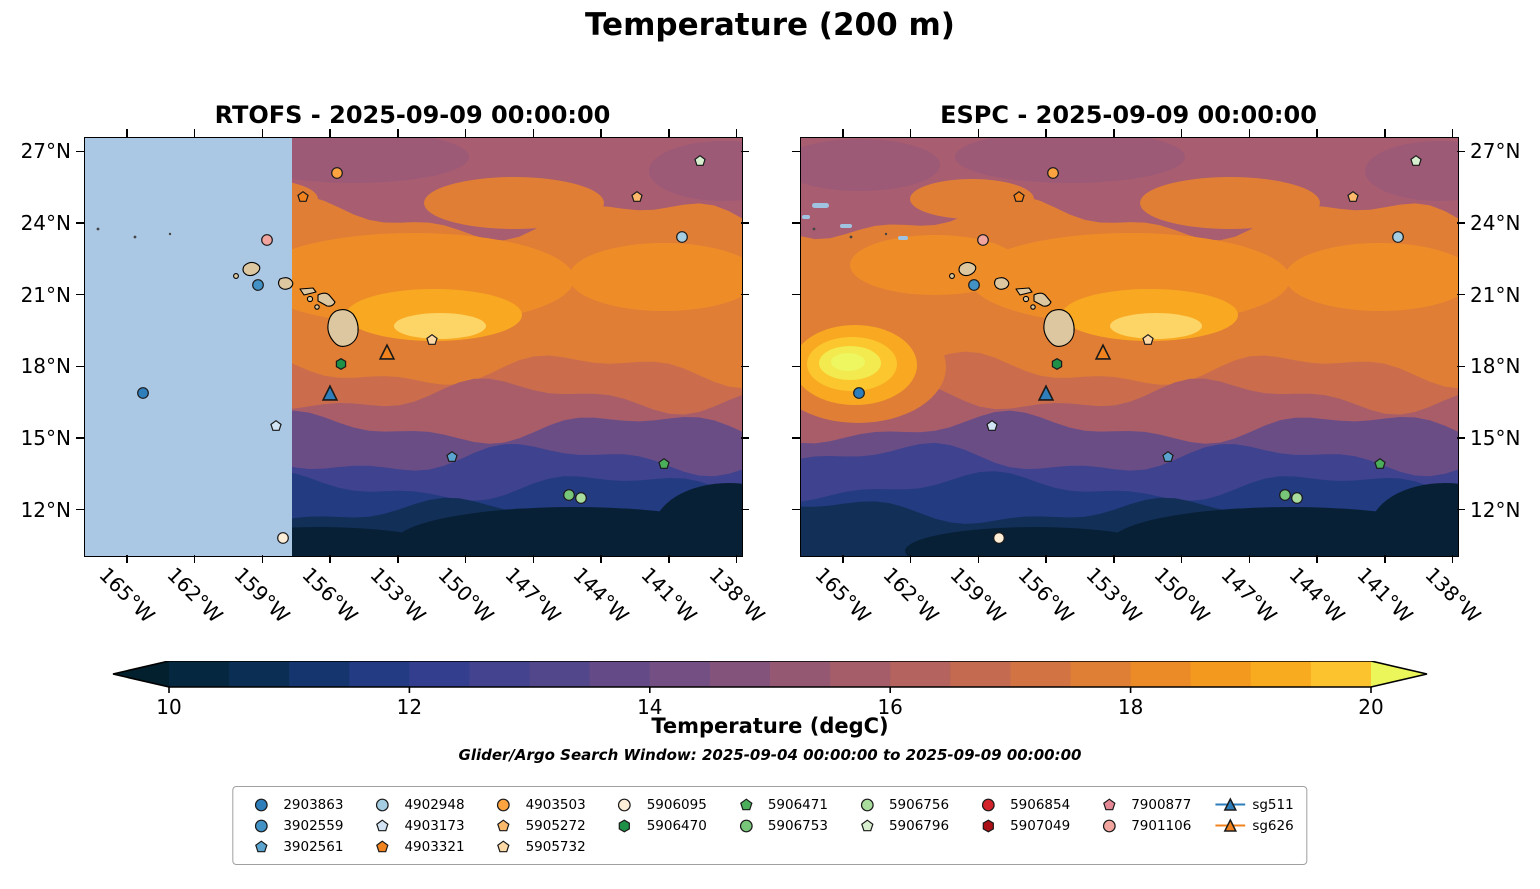  What do you see at coordinates (1130, 707) in the screenshot?
I see `colorbar-tick-label: 18` at bounding box center [1130, 707].